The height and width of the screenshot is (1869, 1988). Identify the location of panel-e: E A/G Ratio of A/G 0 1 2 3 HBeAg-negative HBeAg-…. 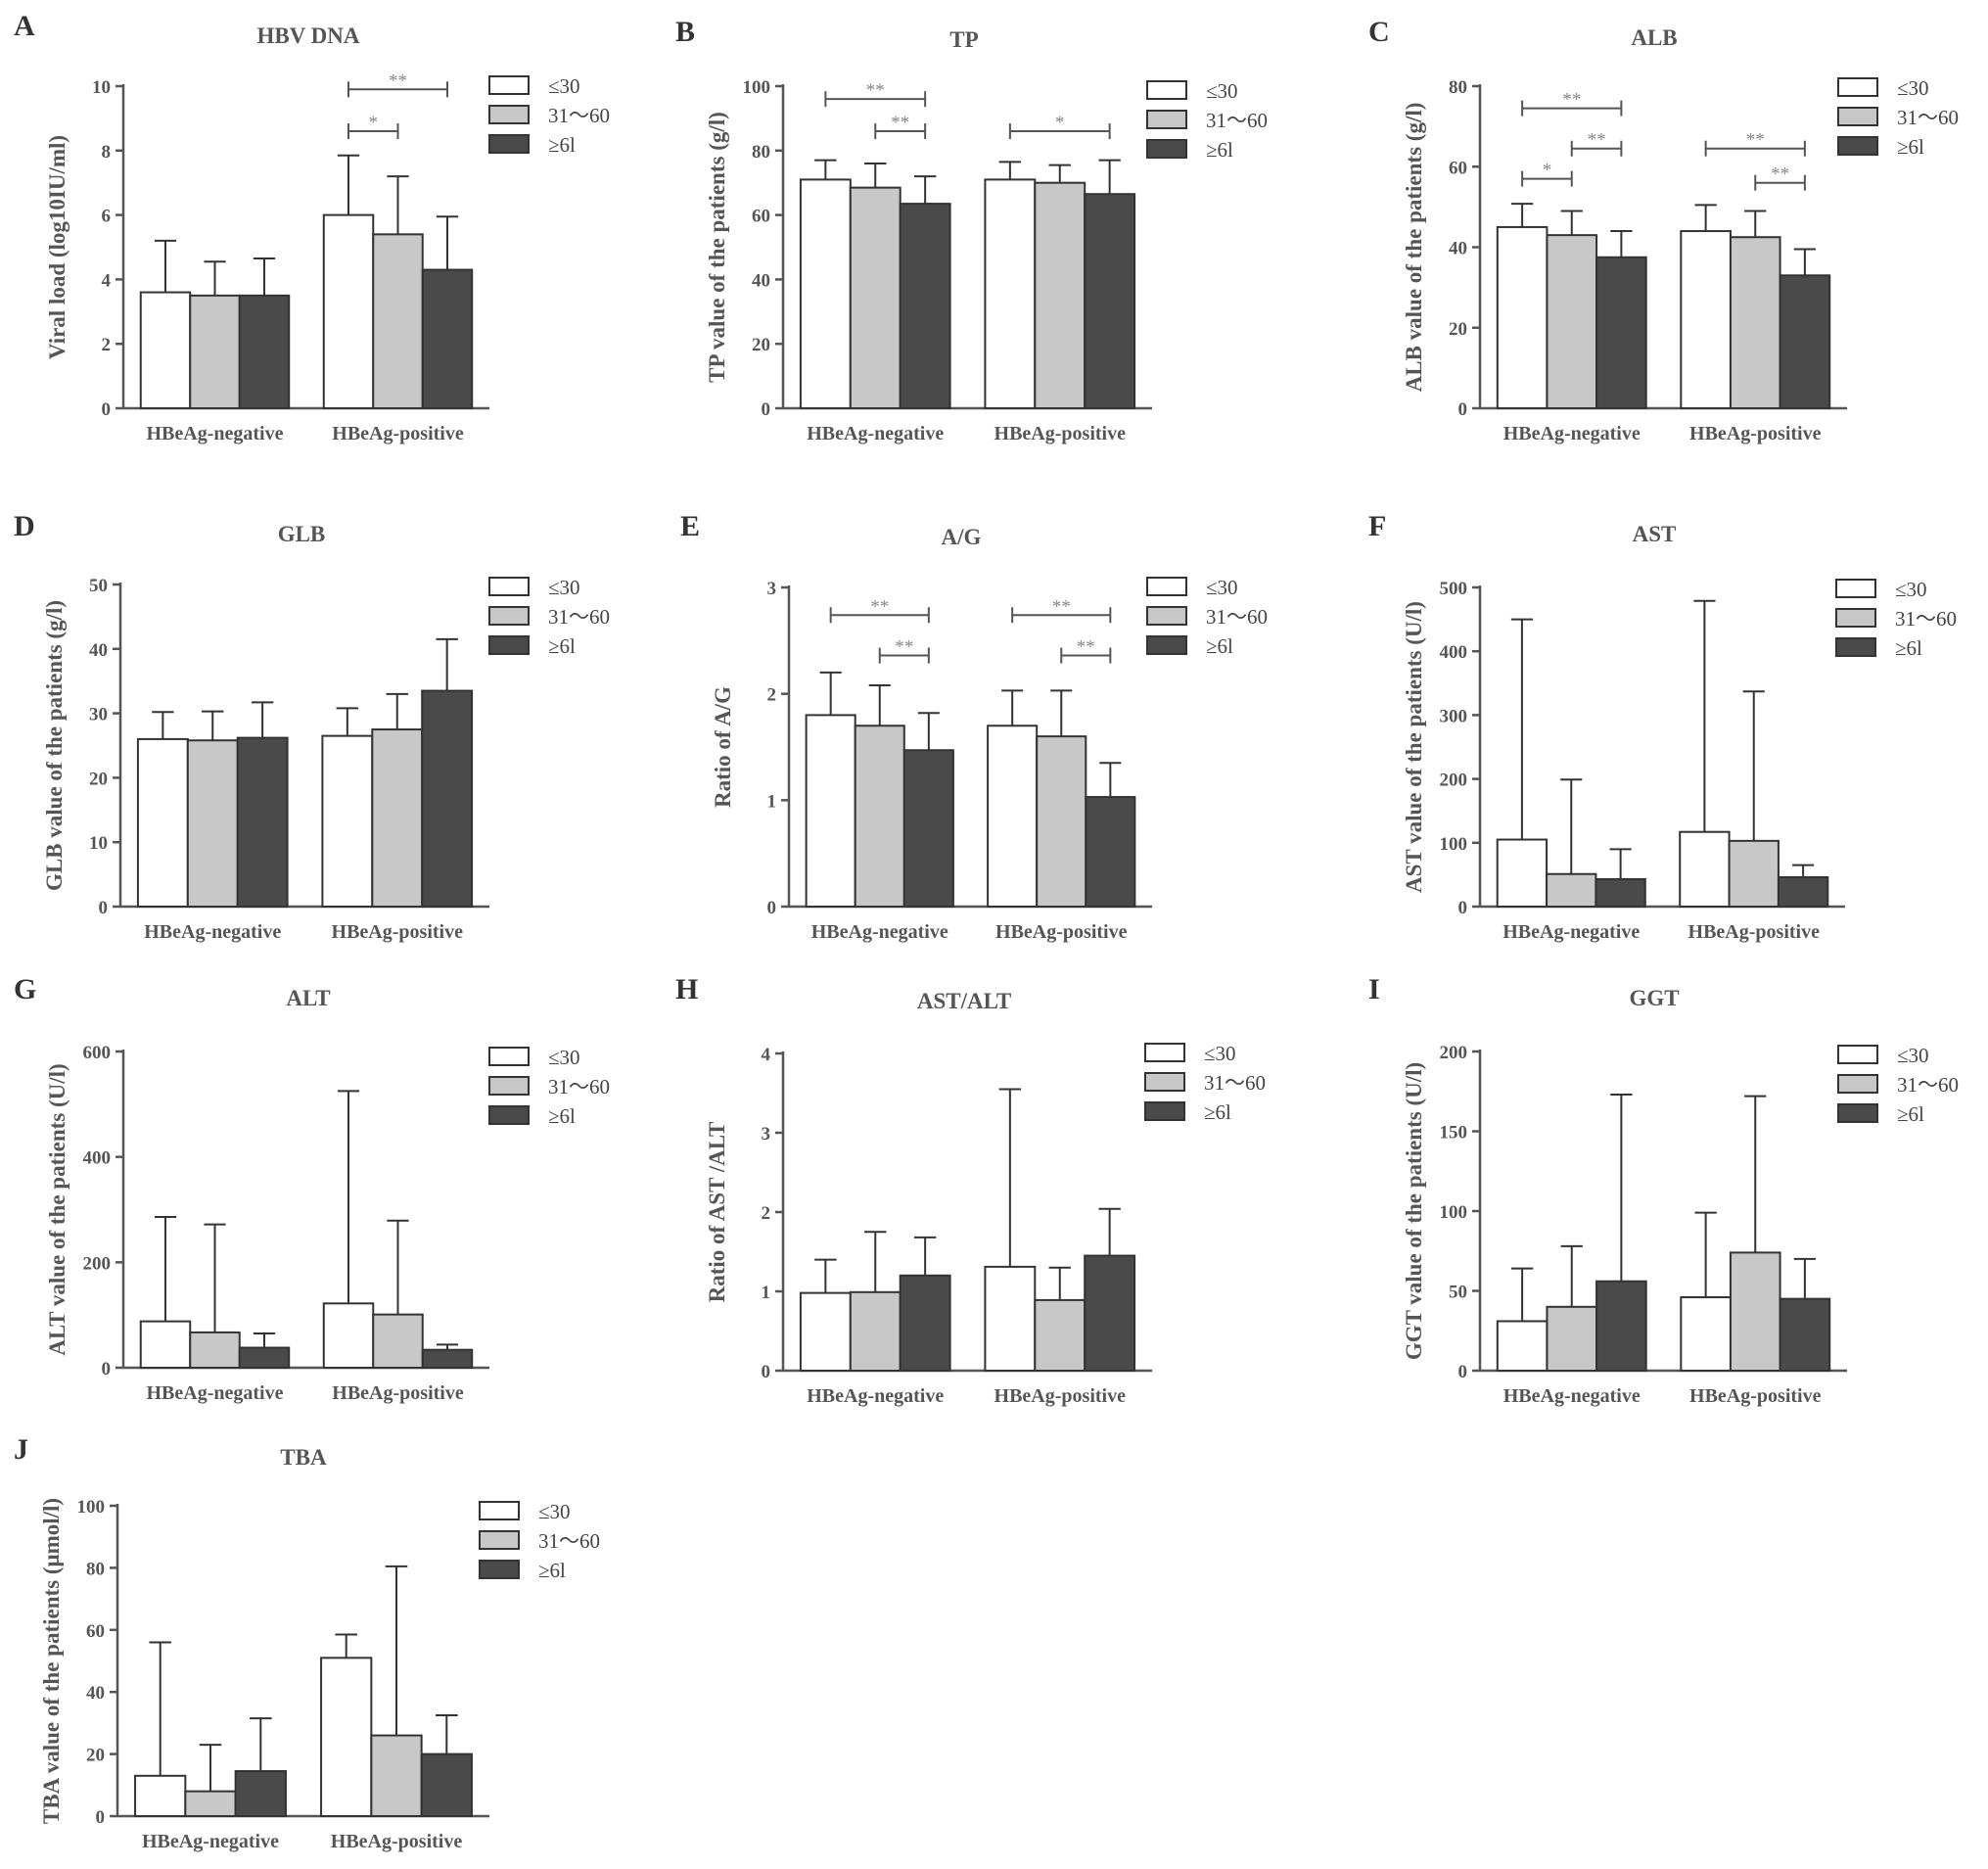
(974, 726).